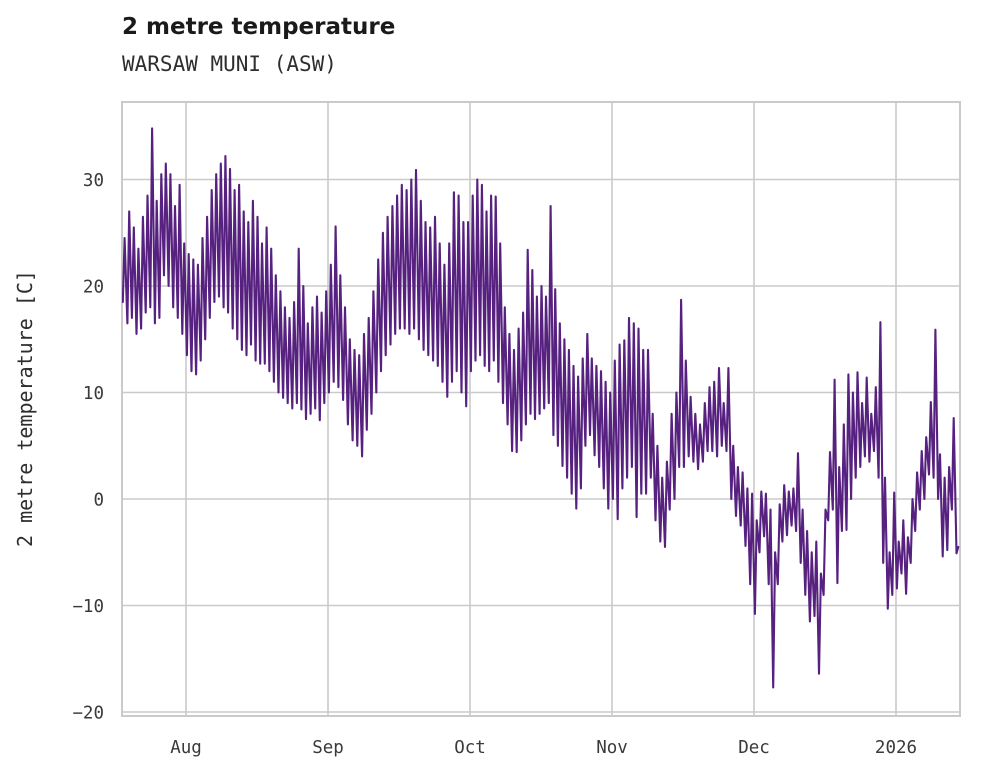 This screenshot has height=782, width=981. Describe the element at coordinates (328, 748) in the screenshot. I see `x-tick-label: Sep` at that location.